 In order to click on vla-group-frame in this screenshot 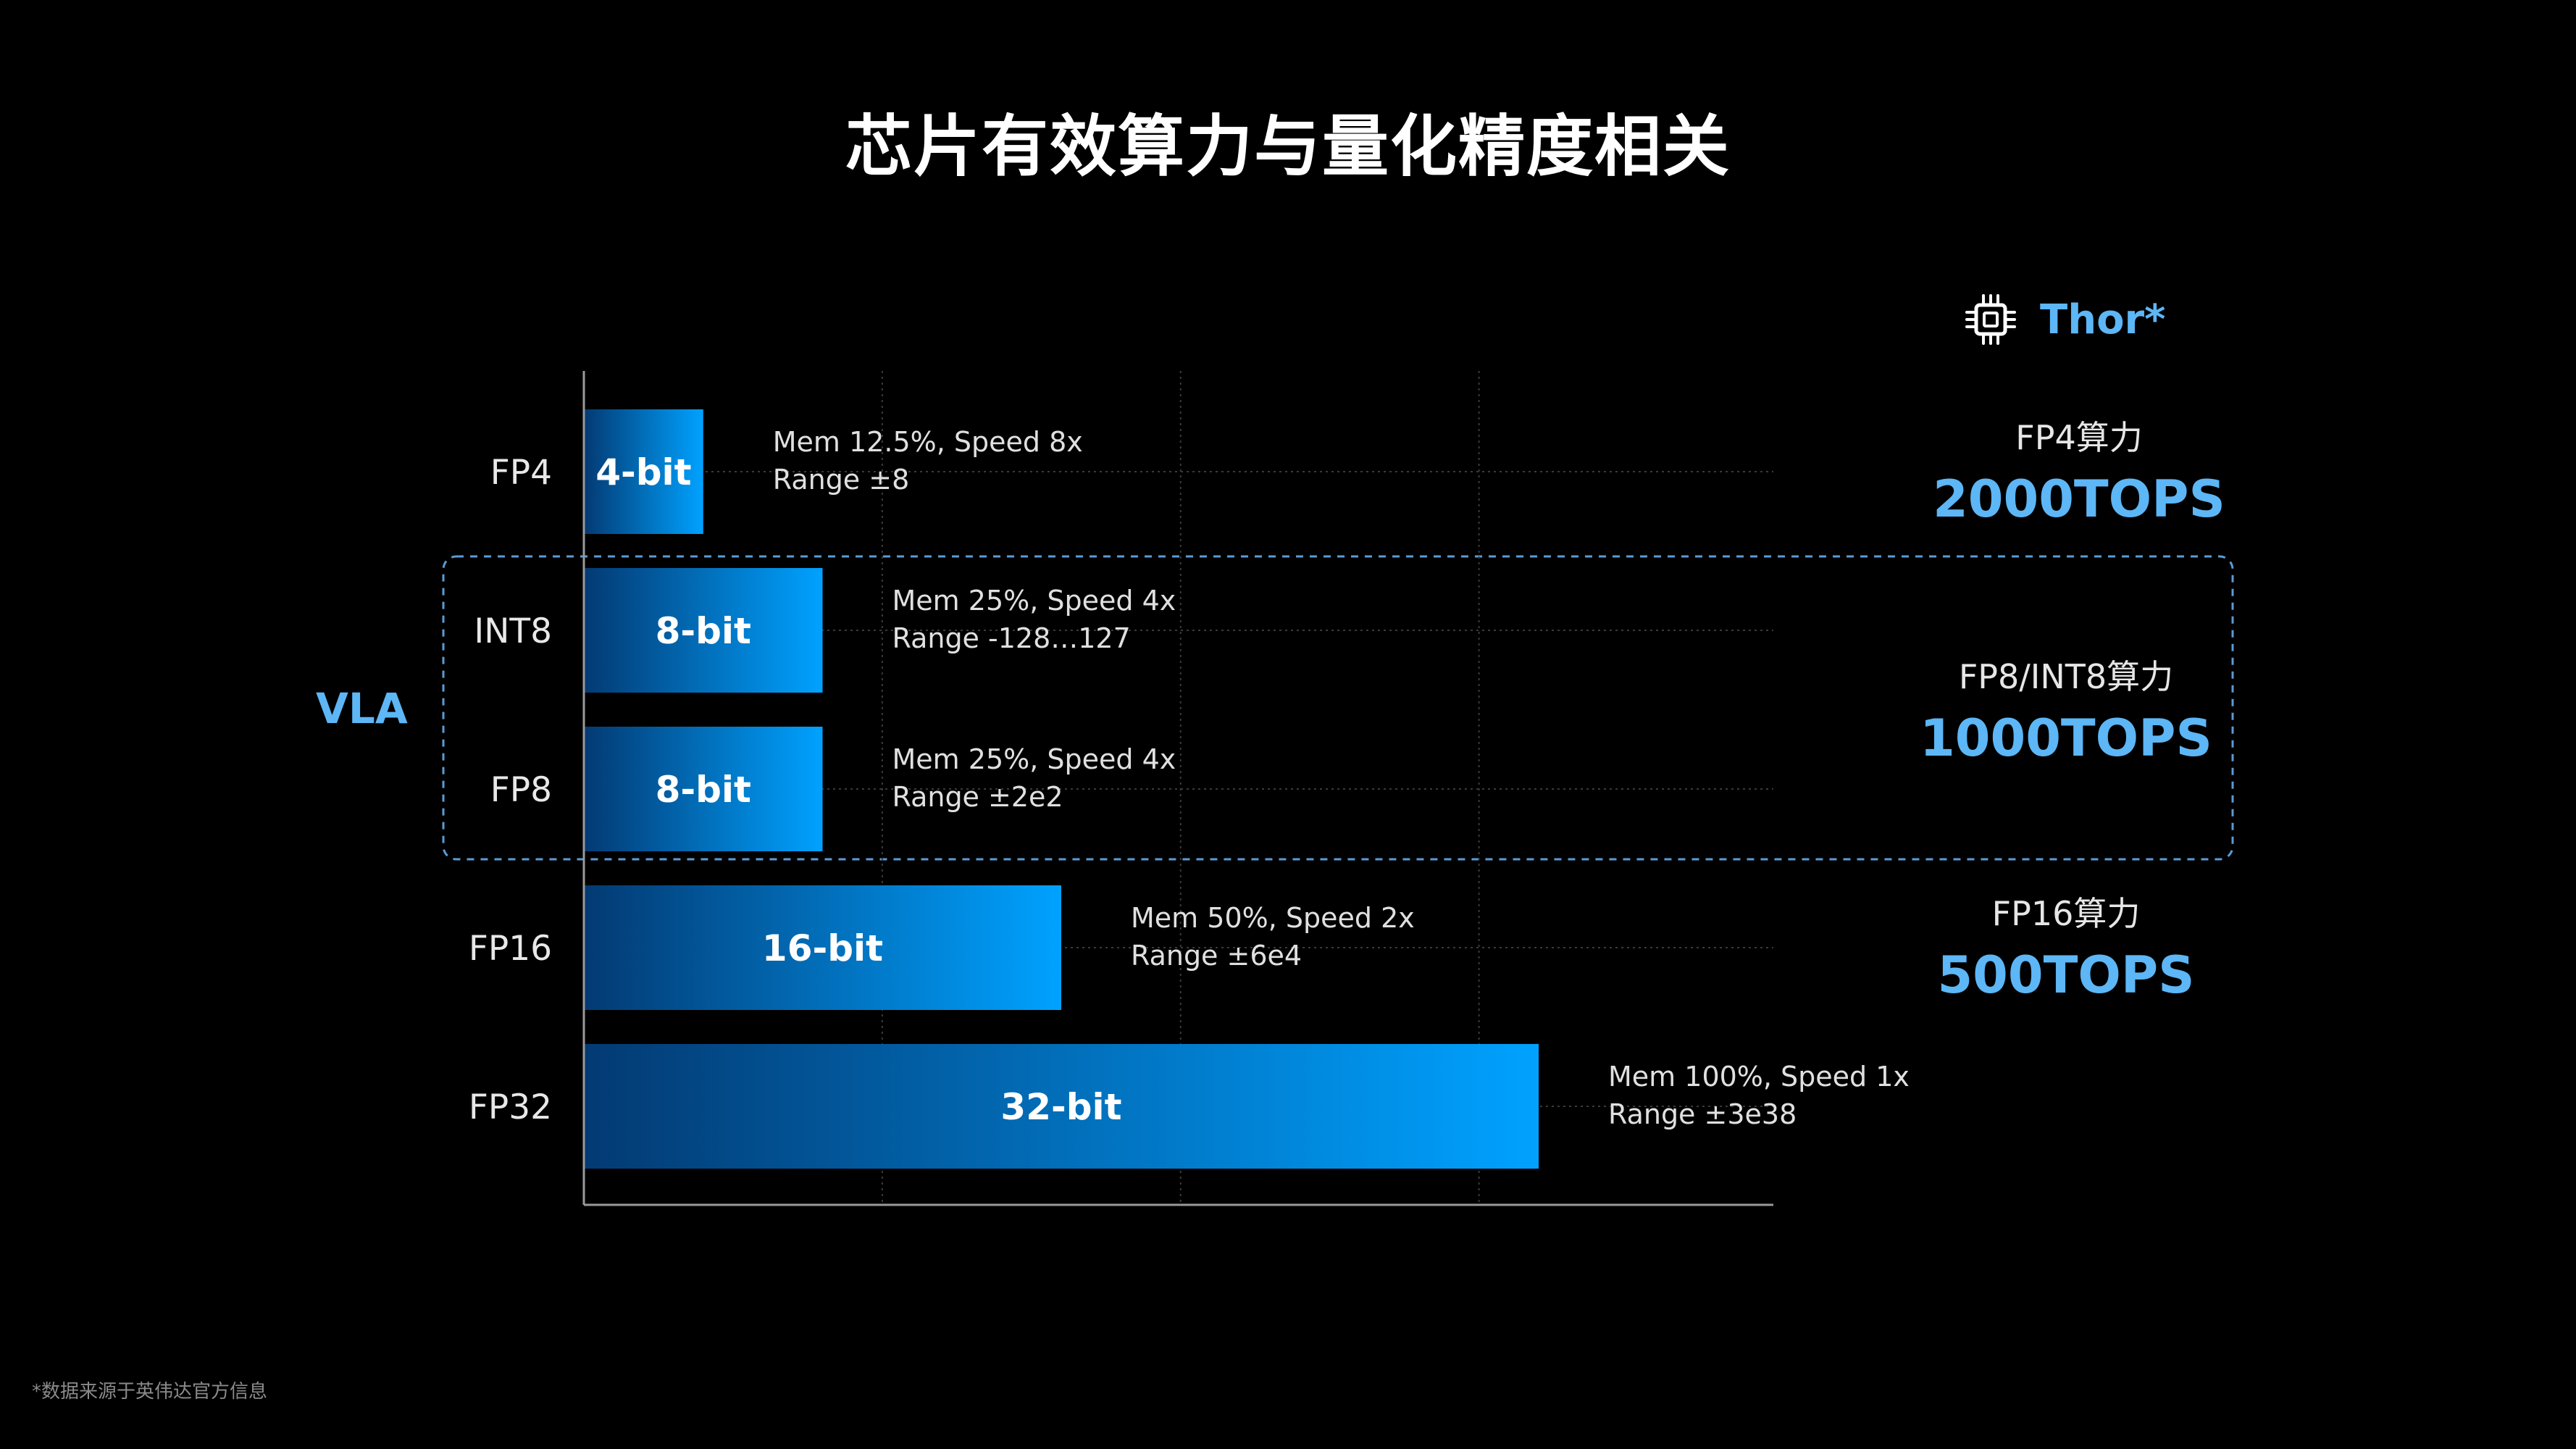, I will do `click(1338, 708)`.